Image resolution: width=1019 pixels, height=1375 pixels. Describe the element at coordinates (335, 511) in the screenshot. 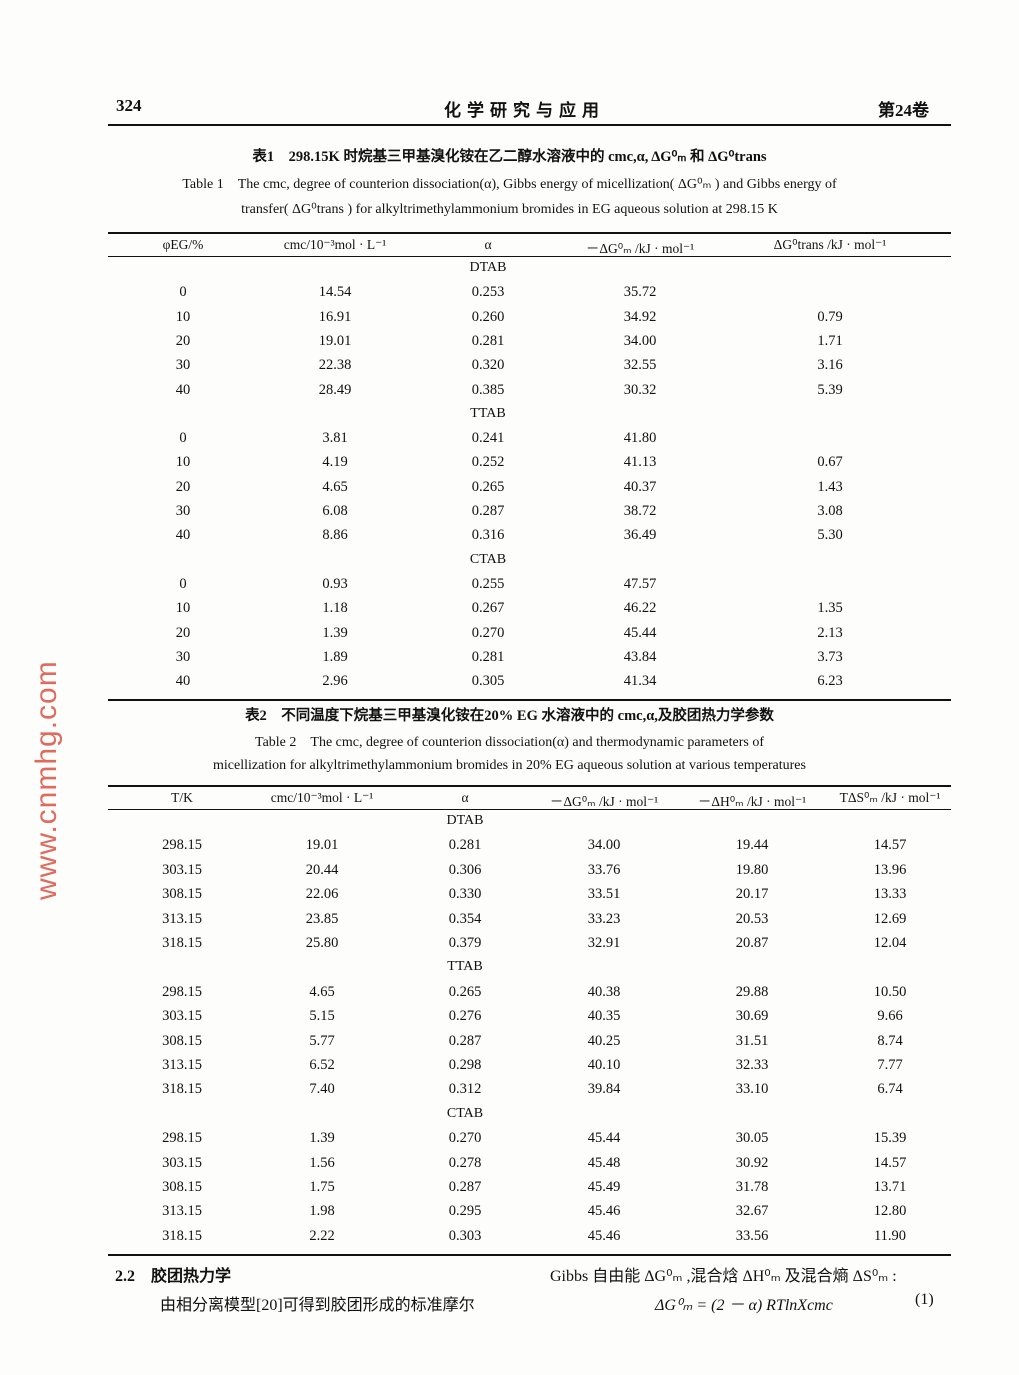

I see `table-cell: 6.08` at that location.